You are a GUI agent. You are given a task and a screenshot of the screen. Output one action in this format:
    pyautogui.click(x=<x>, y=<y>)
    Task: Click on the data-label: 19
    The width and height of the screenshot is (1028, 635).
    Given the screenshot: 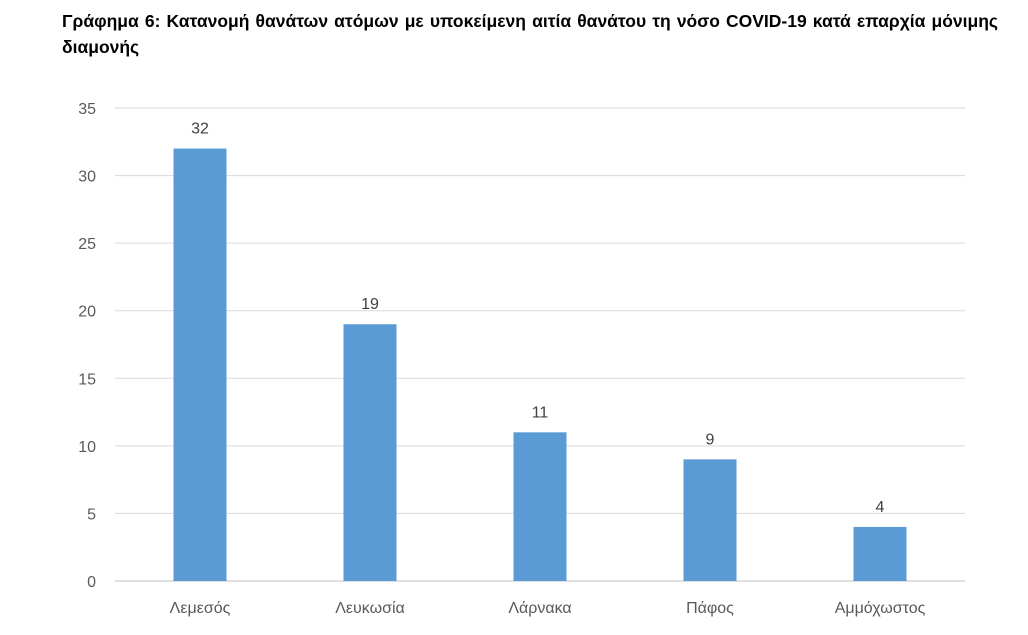 What is the action you would take?
    pyautogui.click(x=370, y=304)
    